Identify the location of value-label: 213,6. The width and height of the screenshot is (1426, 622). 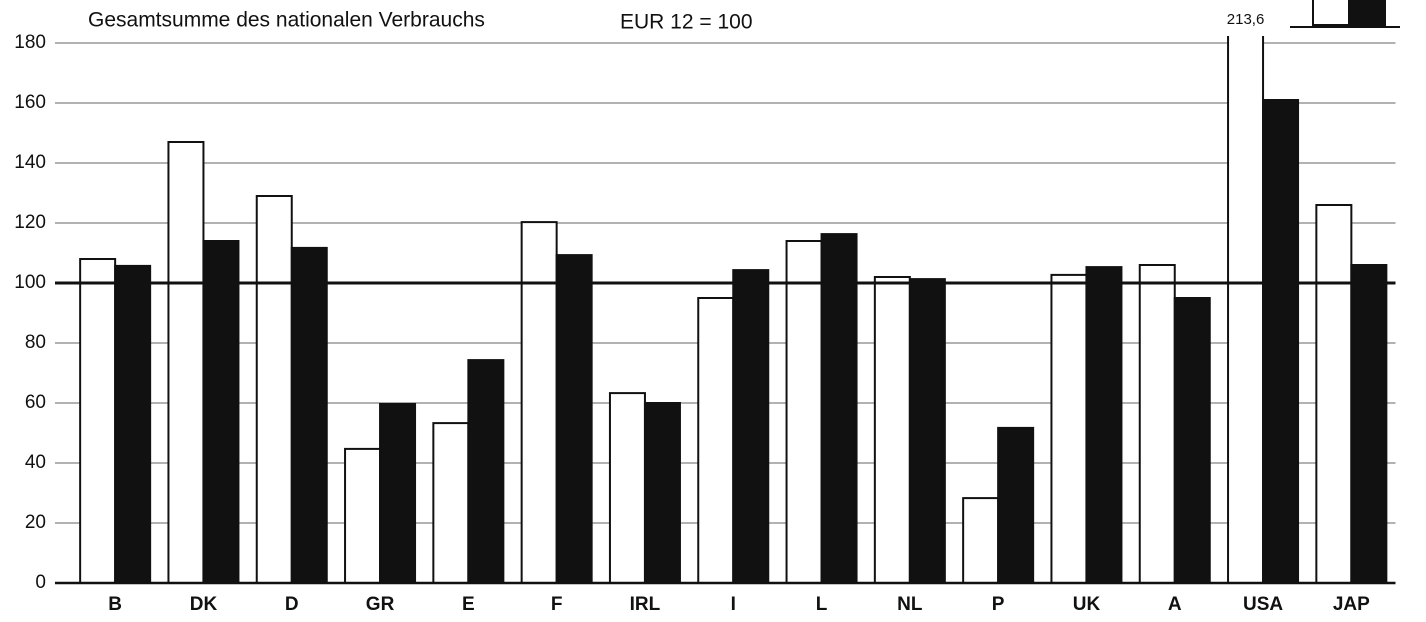
(1246, 19).